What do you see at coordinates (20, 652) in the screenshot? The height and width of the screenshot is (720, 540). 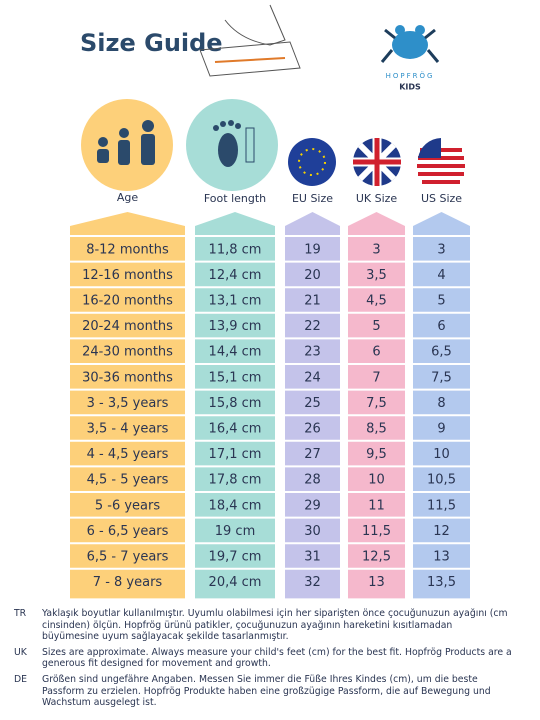 I see `note-code: UK` at bounding box center [20, 652].